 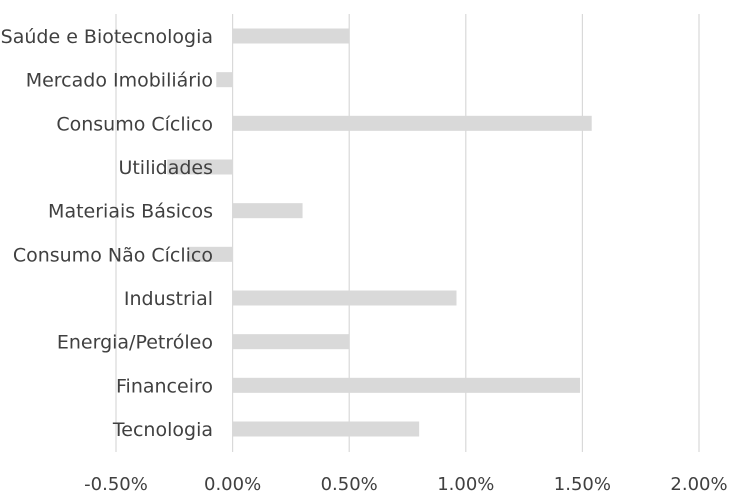 I want to click on x-tick-label: 0.50%, so click(x=349, y=483).